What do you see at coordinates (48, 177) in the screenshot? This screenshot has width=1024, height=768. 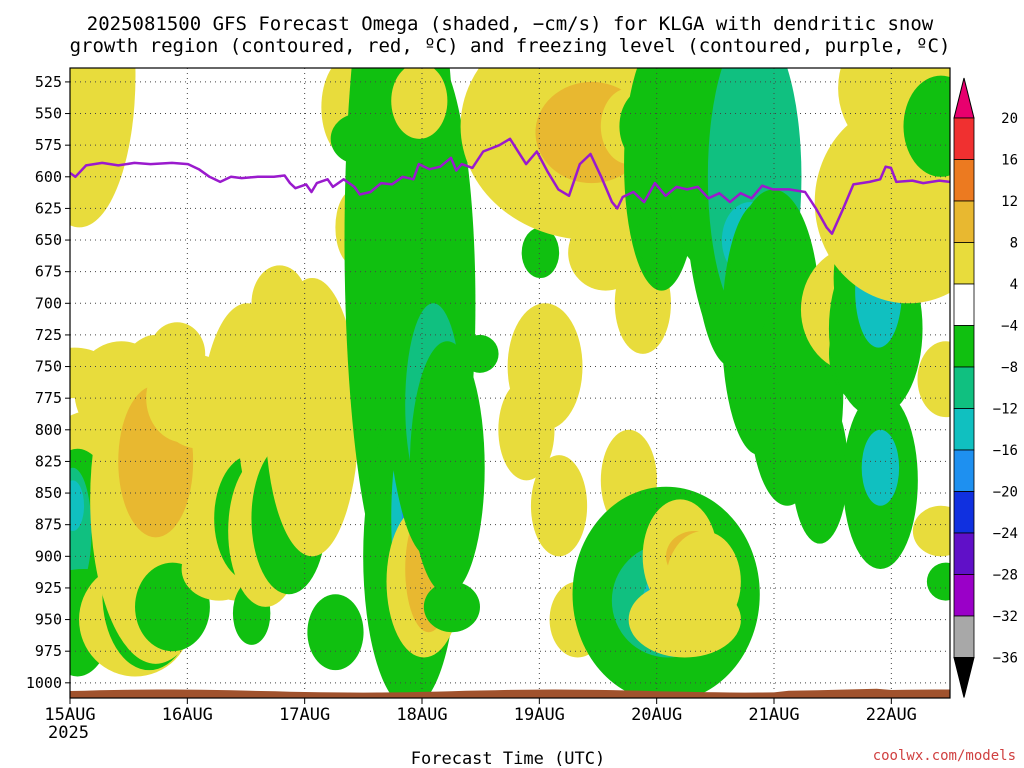 I see `y-tick-label: 600` at bounding box center [48, 177].